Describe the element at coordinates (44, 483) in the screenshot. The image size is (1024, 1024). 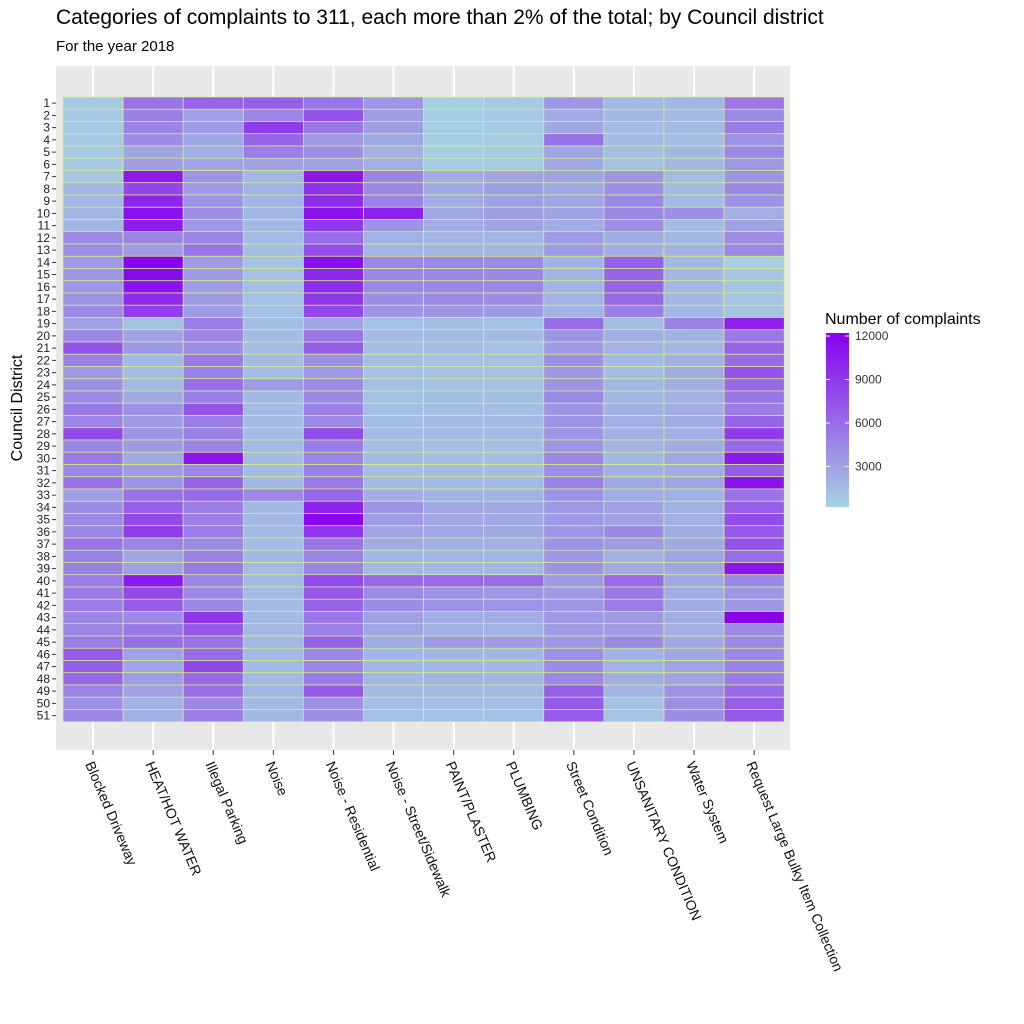
I see `y-tick-label: 32` at that location.